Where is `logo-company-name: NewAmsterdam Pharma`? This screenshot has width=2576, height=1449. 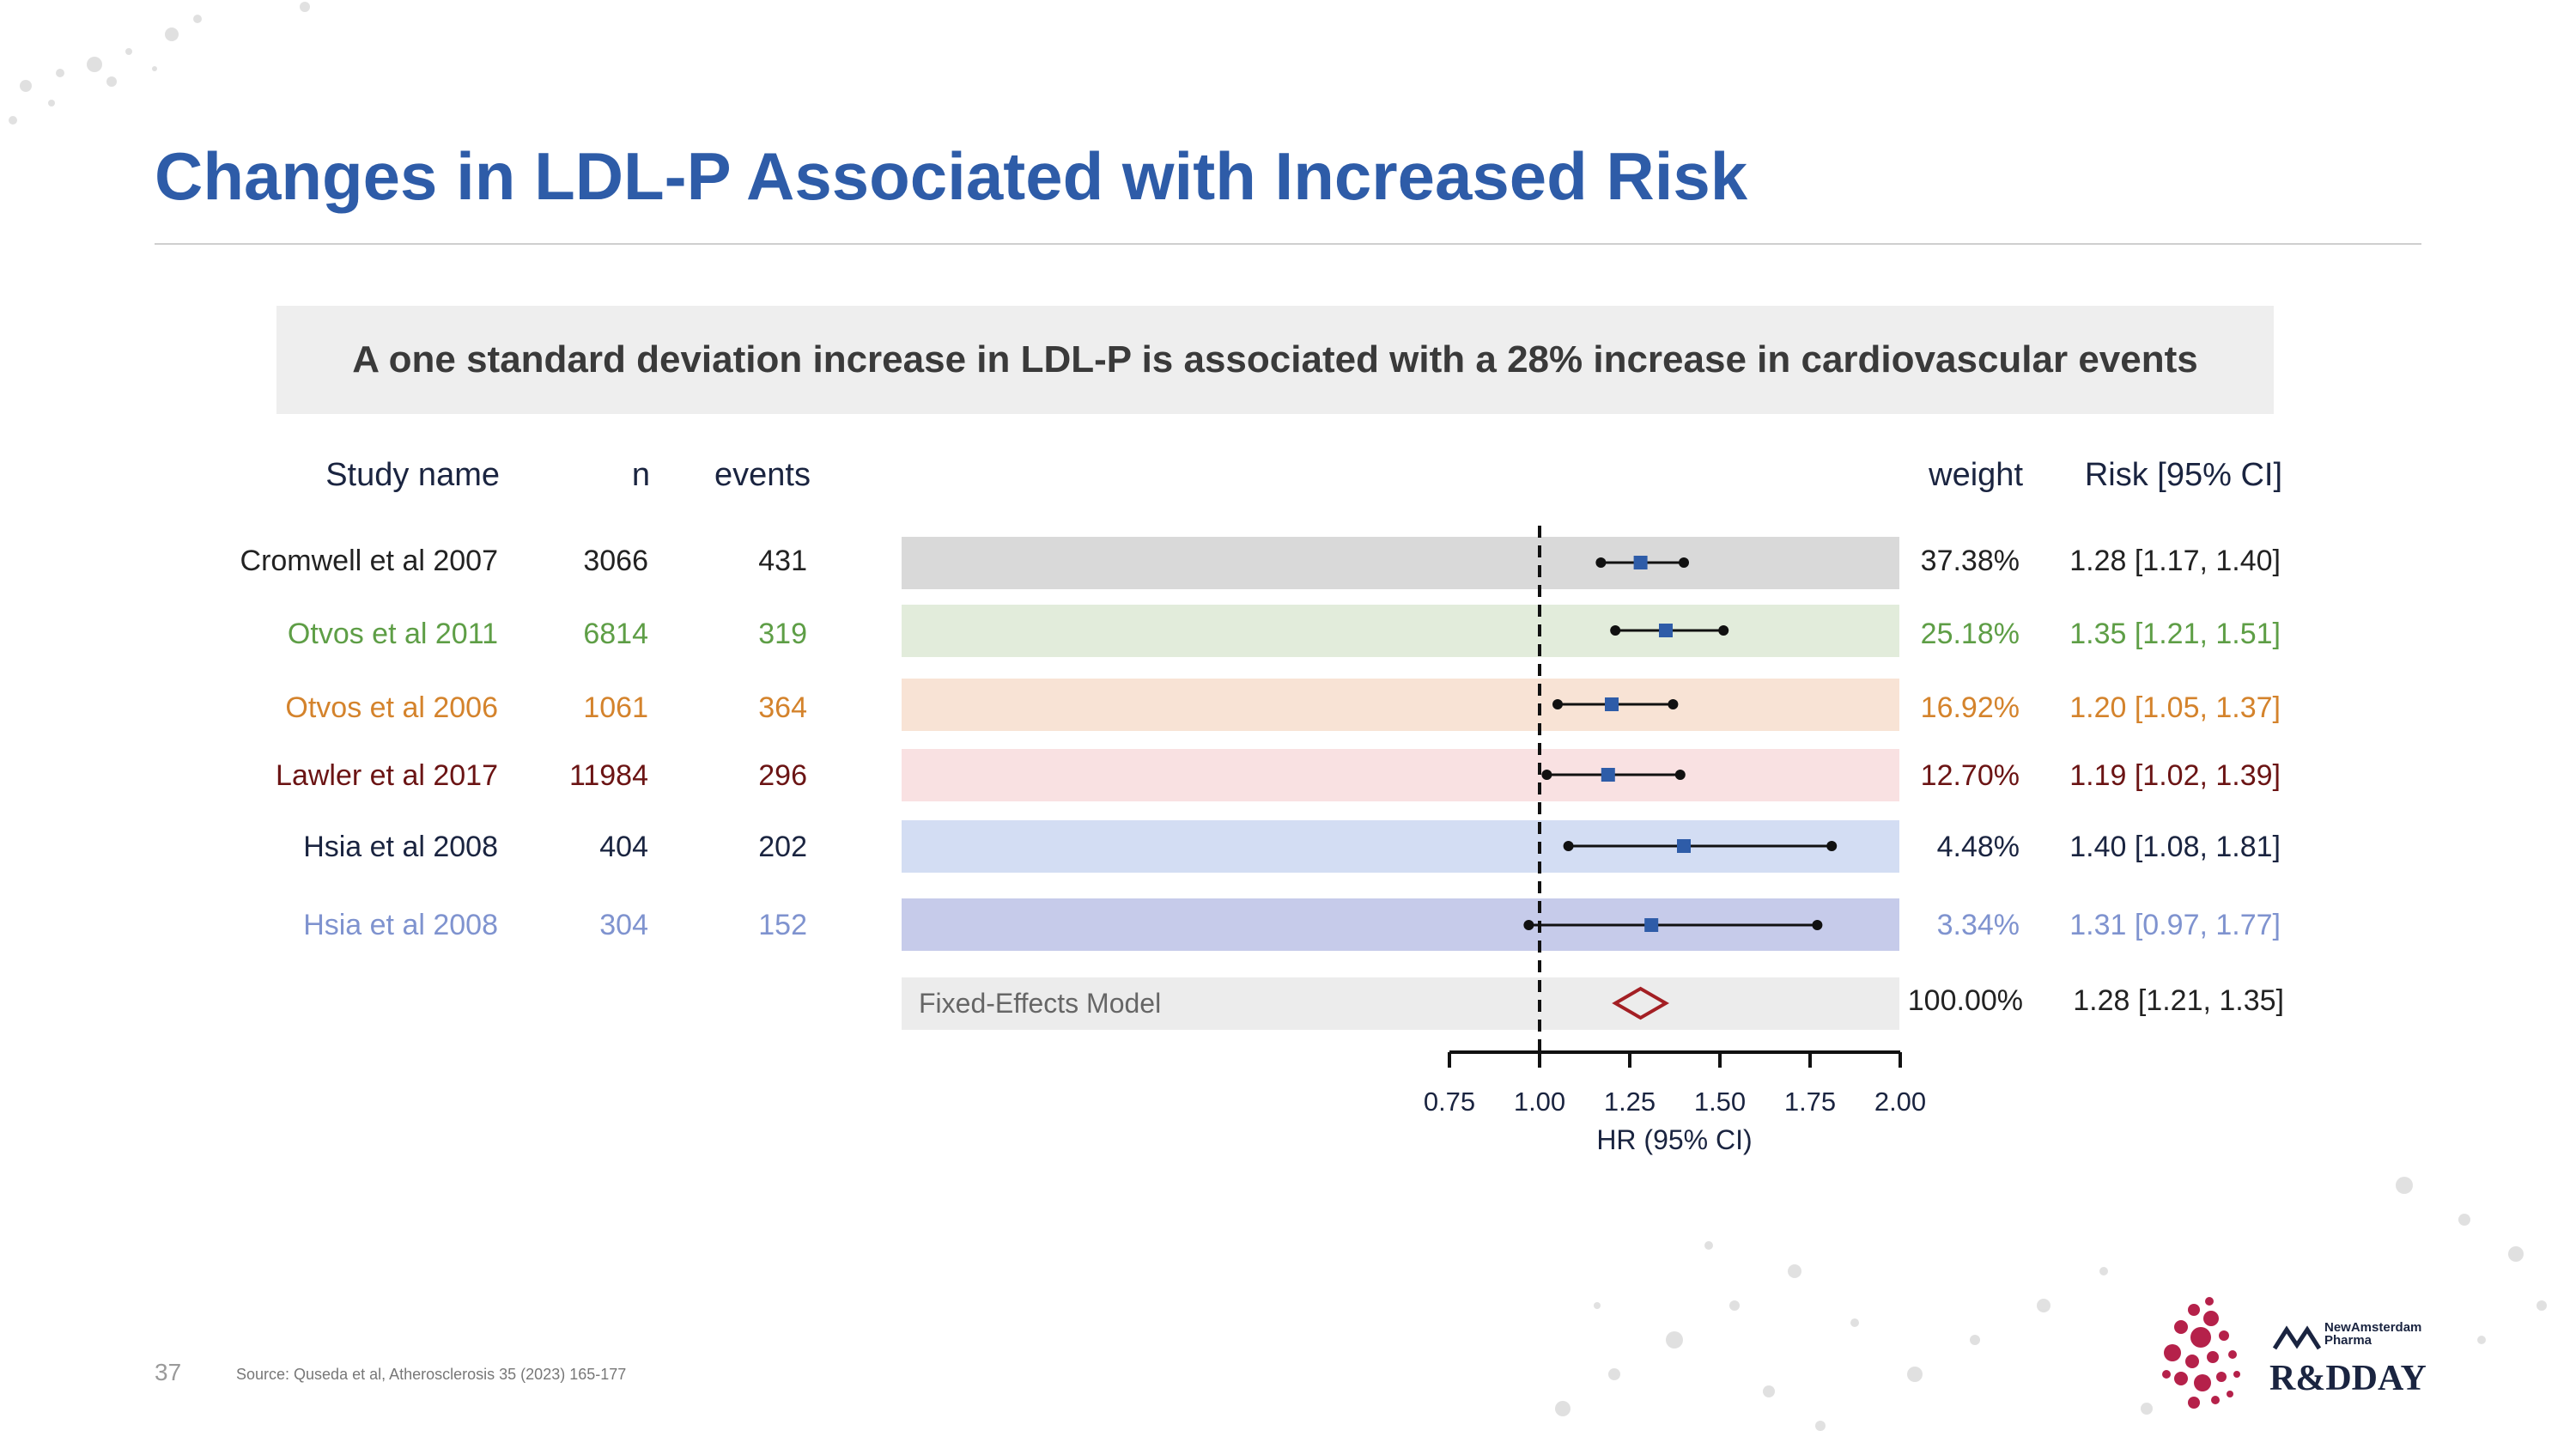 logo-company-name: NewAmsterdam Pharma is located at coordinates (2373, 1334).